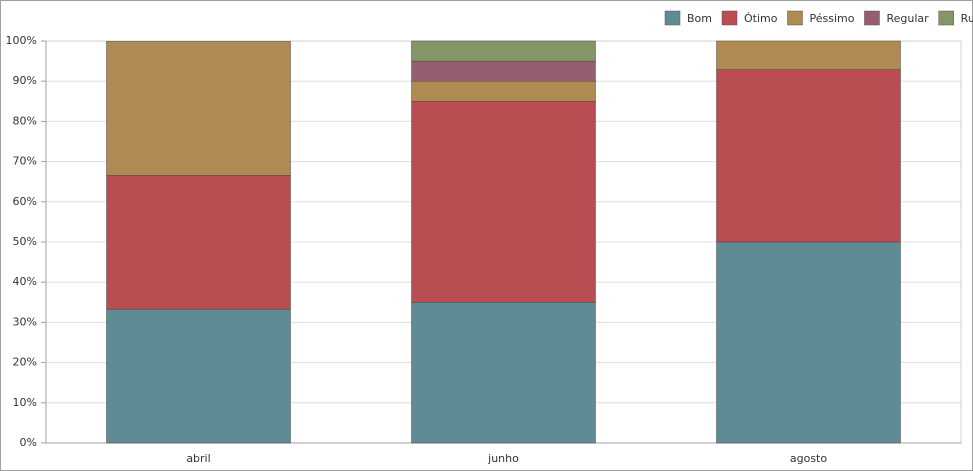 The image size is (973, 471). Describe the element at coordinates (808, 458) in the screenshot. I see `x-tick-label: agosto` at that location.